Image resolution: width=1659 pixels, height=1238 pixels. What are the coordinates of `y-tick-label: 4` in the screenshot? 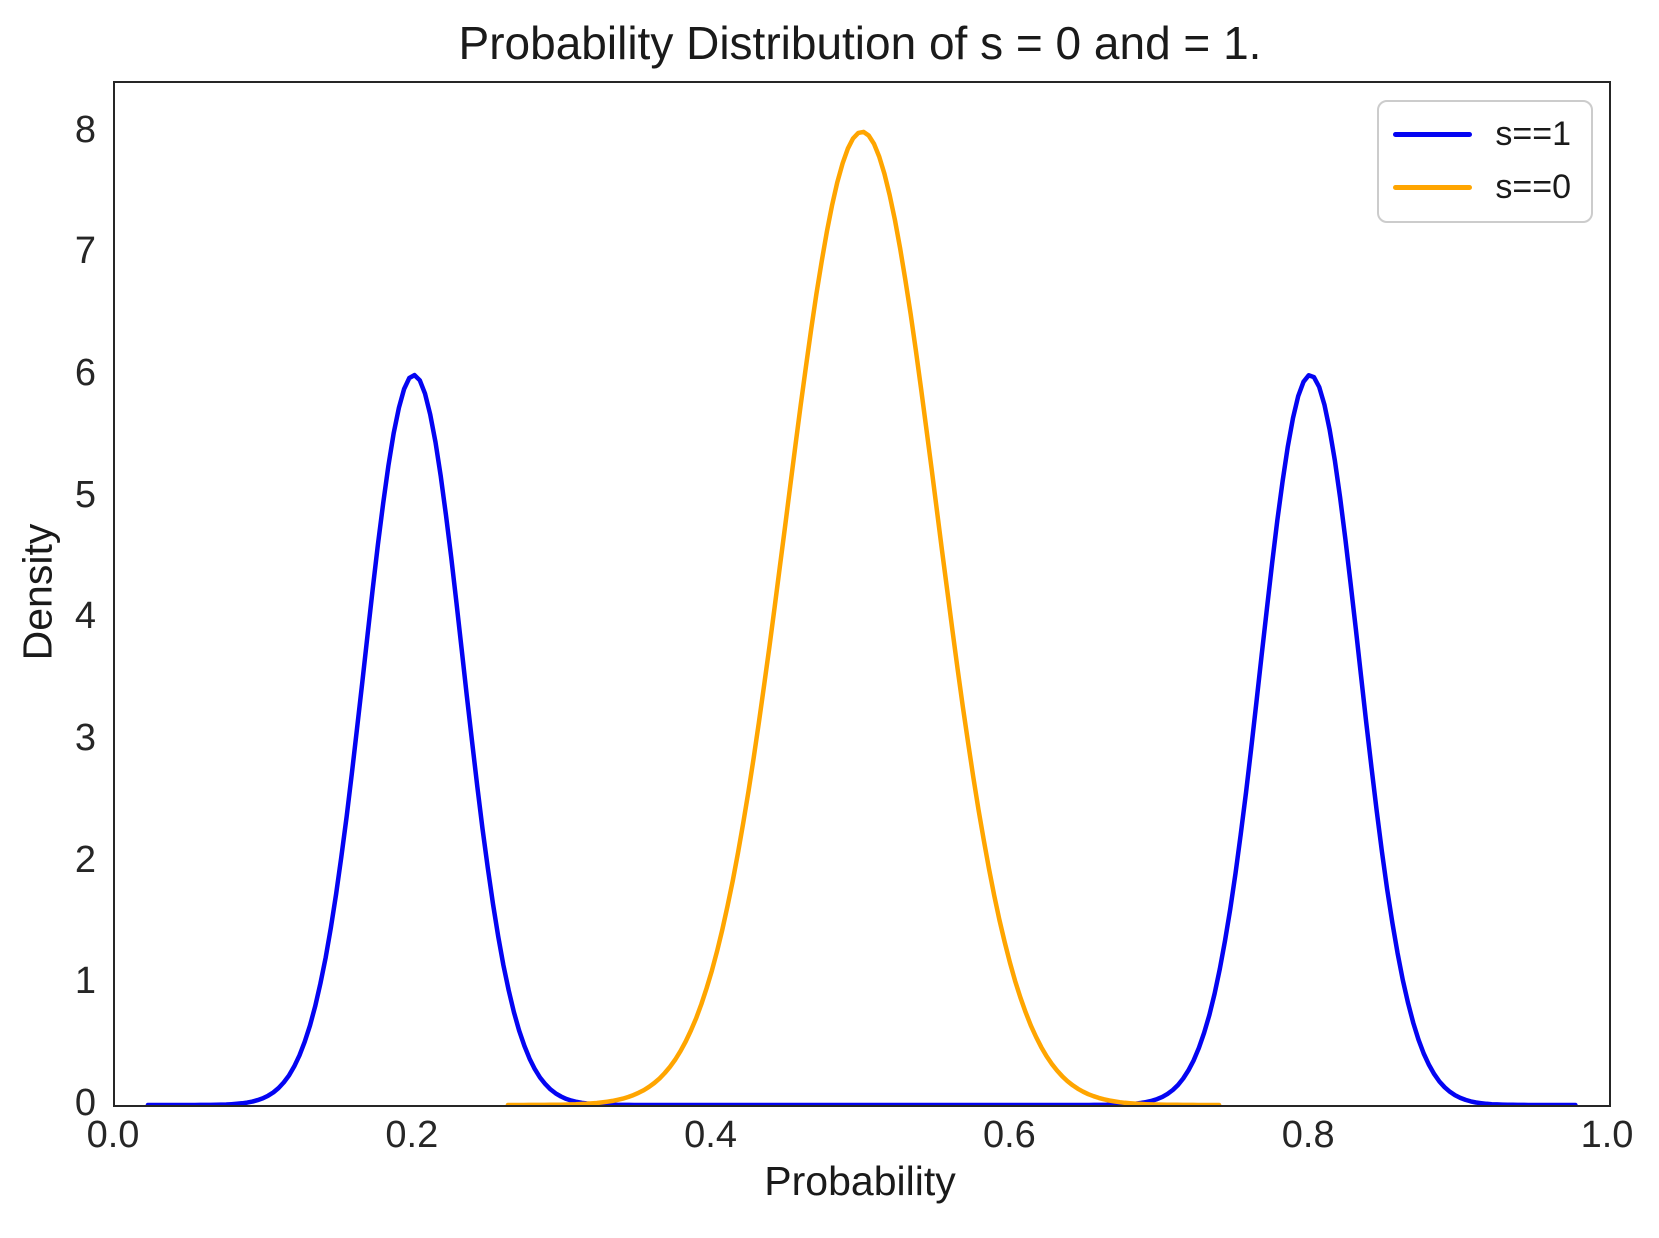 It's located at (85, 616).